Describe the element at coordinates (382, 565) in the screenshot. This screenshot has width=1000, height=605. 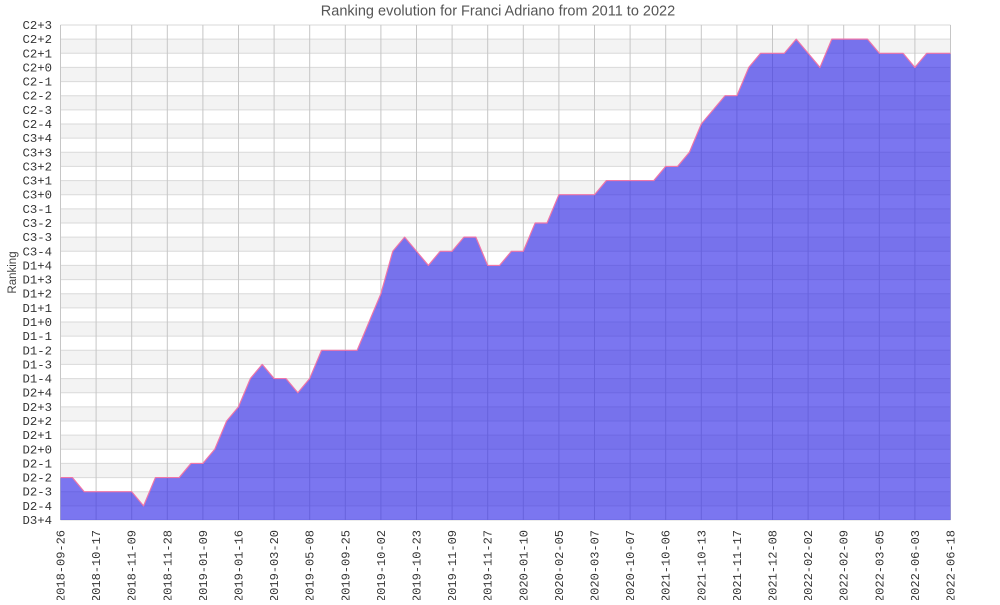
I see `svg-text: 2019-10-02` at that location.